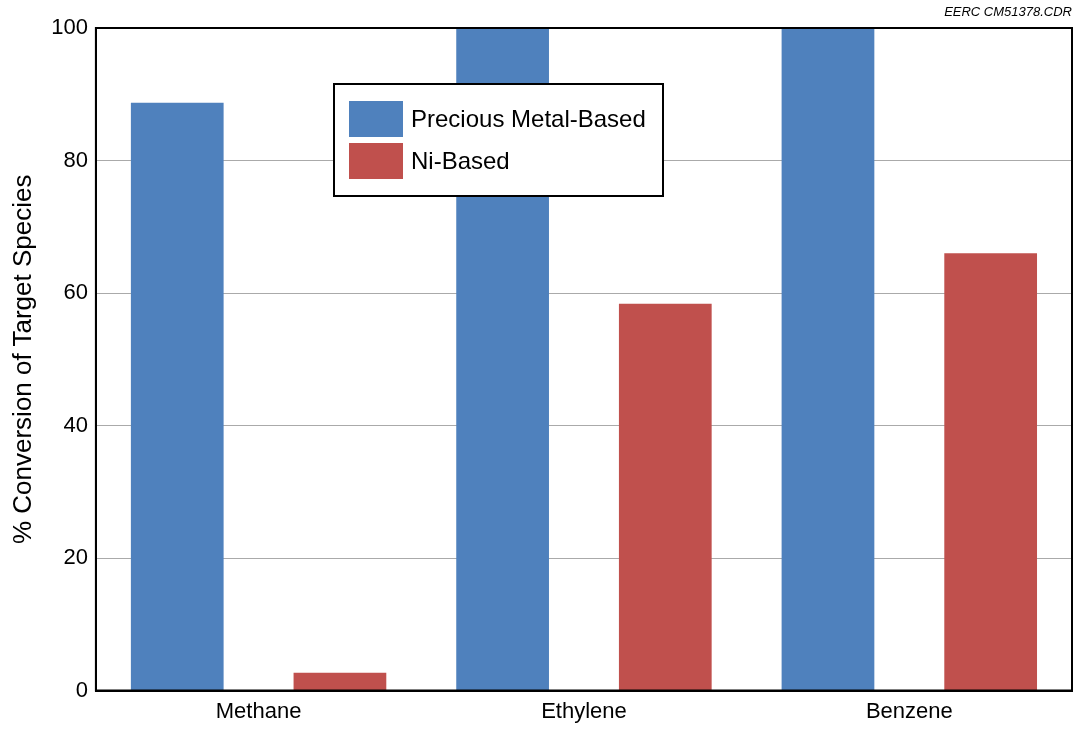  Describe the element at coordinates (909, 710) in the screenshot. I see `x-tick-label: Benzene` at that location.